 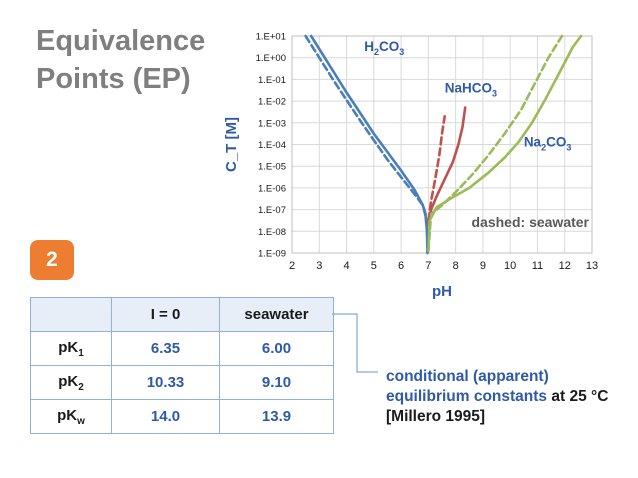 I want to click on y-tick-label: 1.E-02, so click(x=272, y=102).